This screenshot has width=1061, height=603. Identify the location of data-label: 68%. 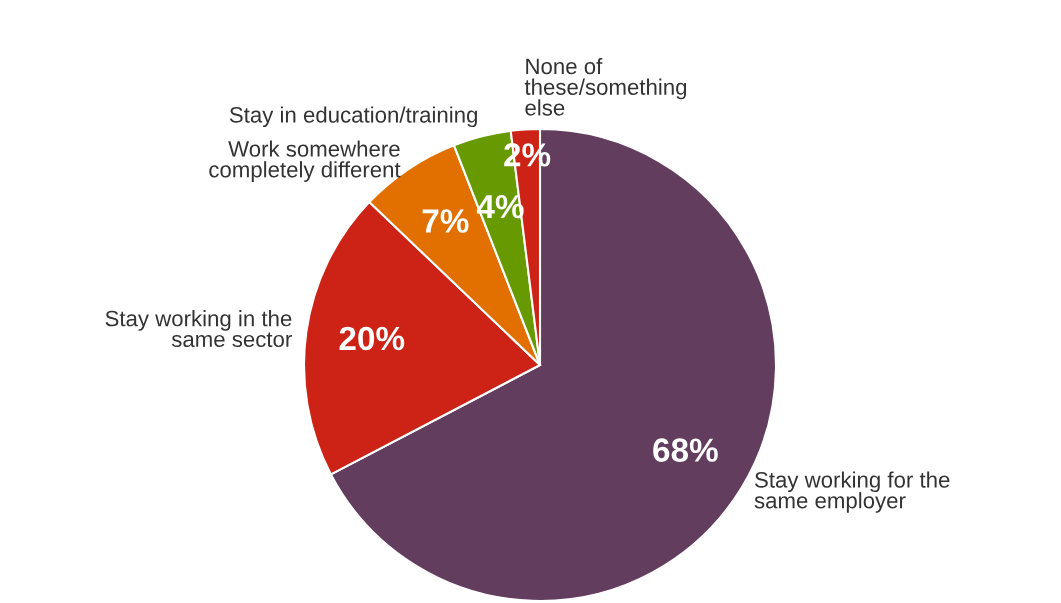
(685, 450).